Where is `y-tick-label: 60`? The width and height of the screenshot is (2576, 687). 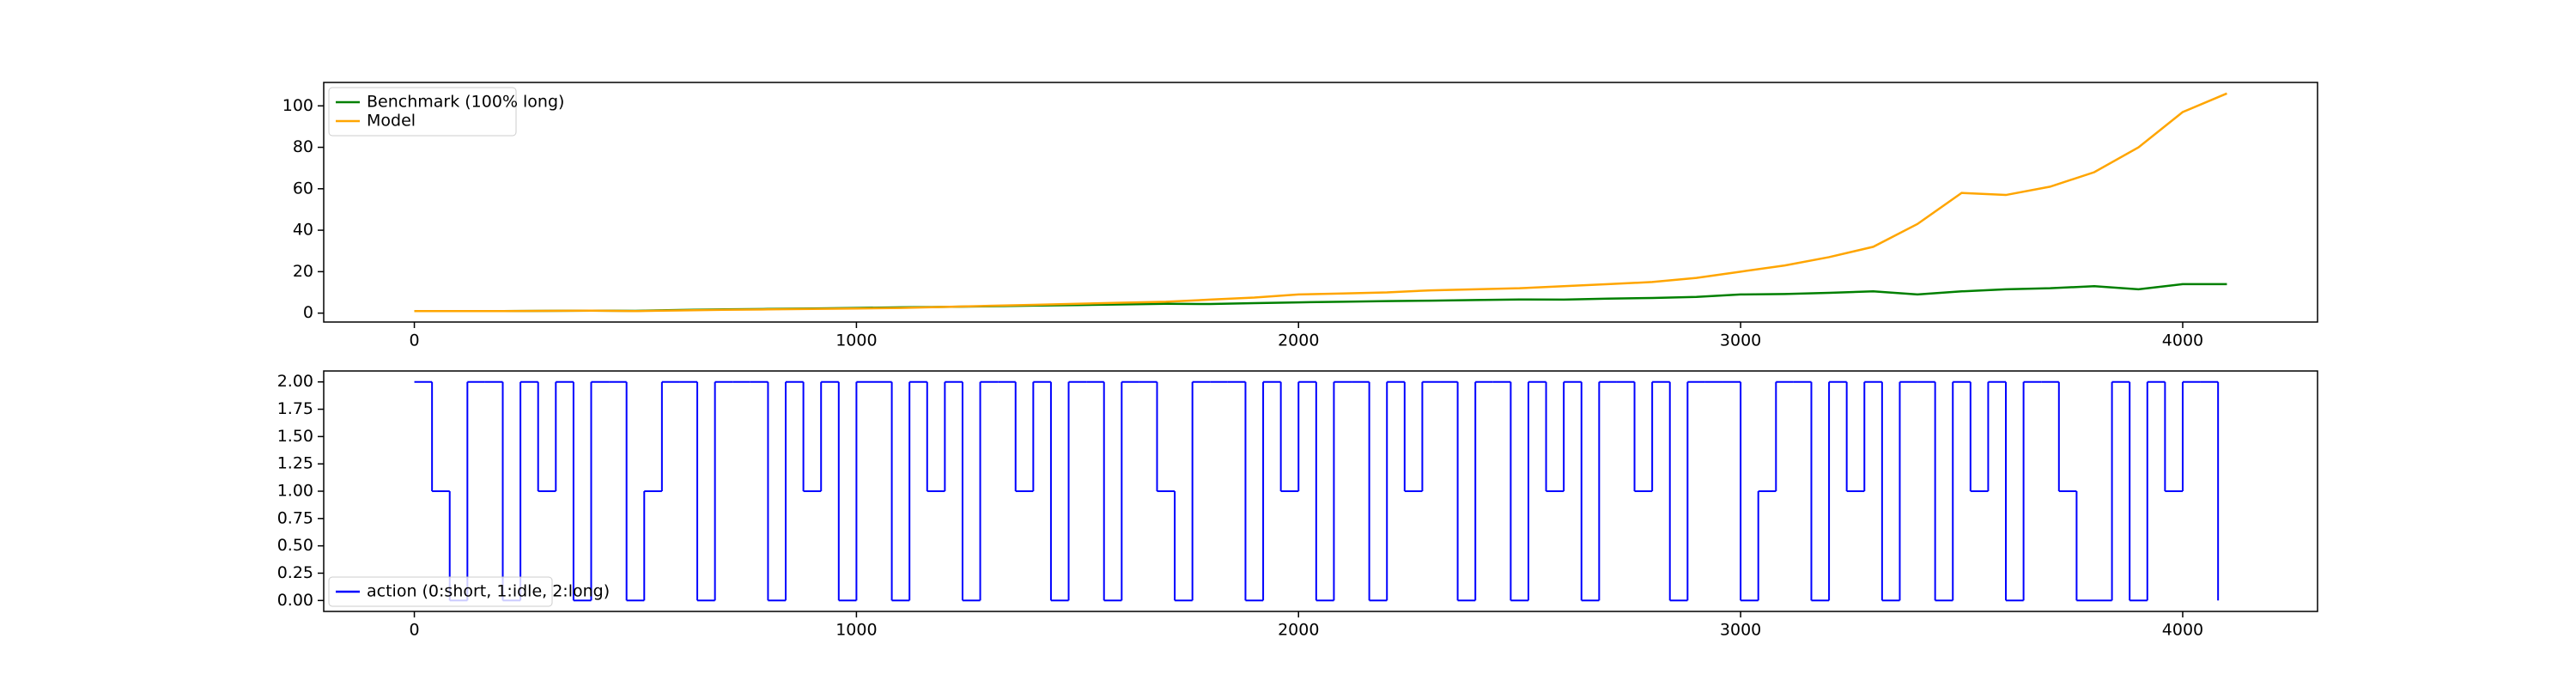
y-tick-label: 60 is located at coordinates (303, 188).